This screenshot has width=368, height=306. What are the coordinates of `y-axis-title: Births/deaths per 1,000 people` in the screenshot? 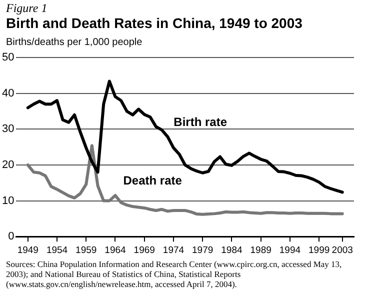 It's located at (74, 42).